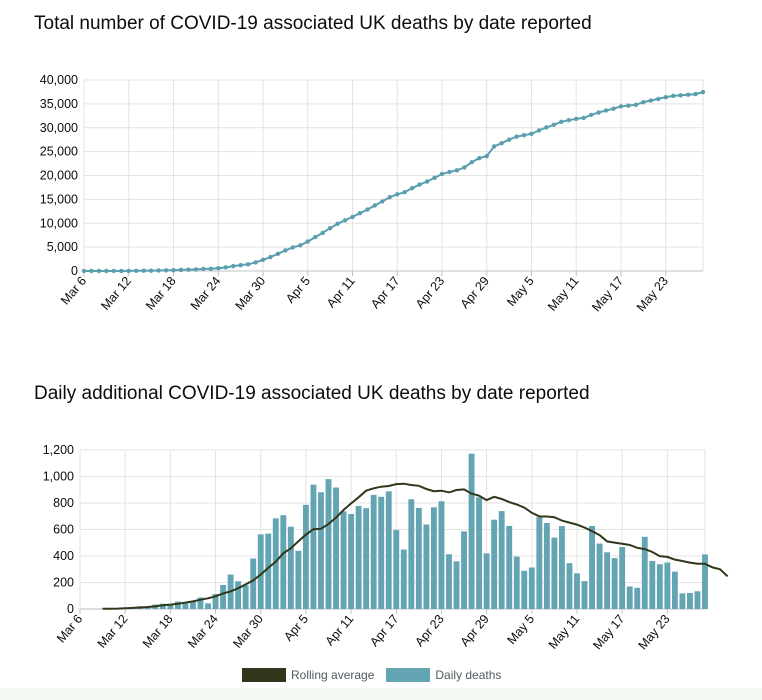  Describe the element at coordinates (308, 675) in the screenshot. I see `legend-rolling-average: Rolling average` at that location.